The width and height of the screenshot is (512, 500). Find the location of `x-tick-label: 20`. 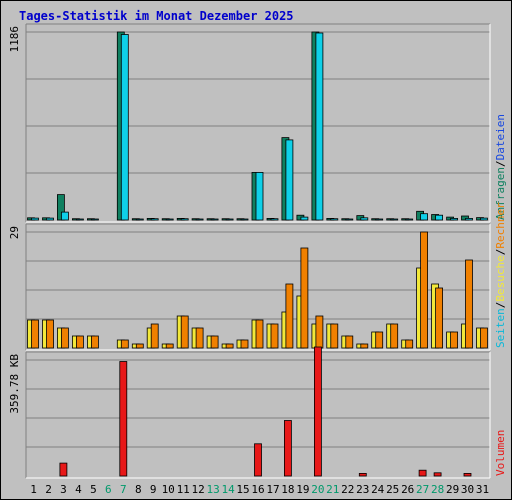

x-tick-label: 20 is located at coordinates (317, 489).